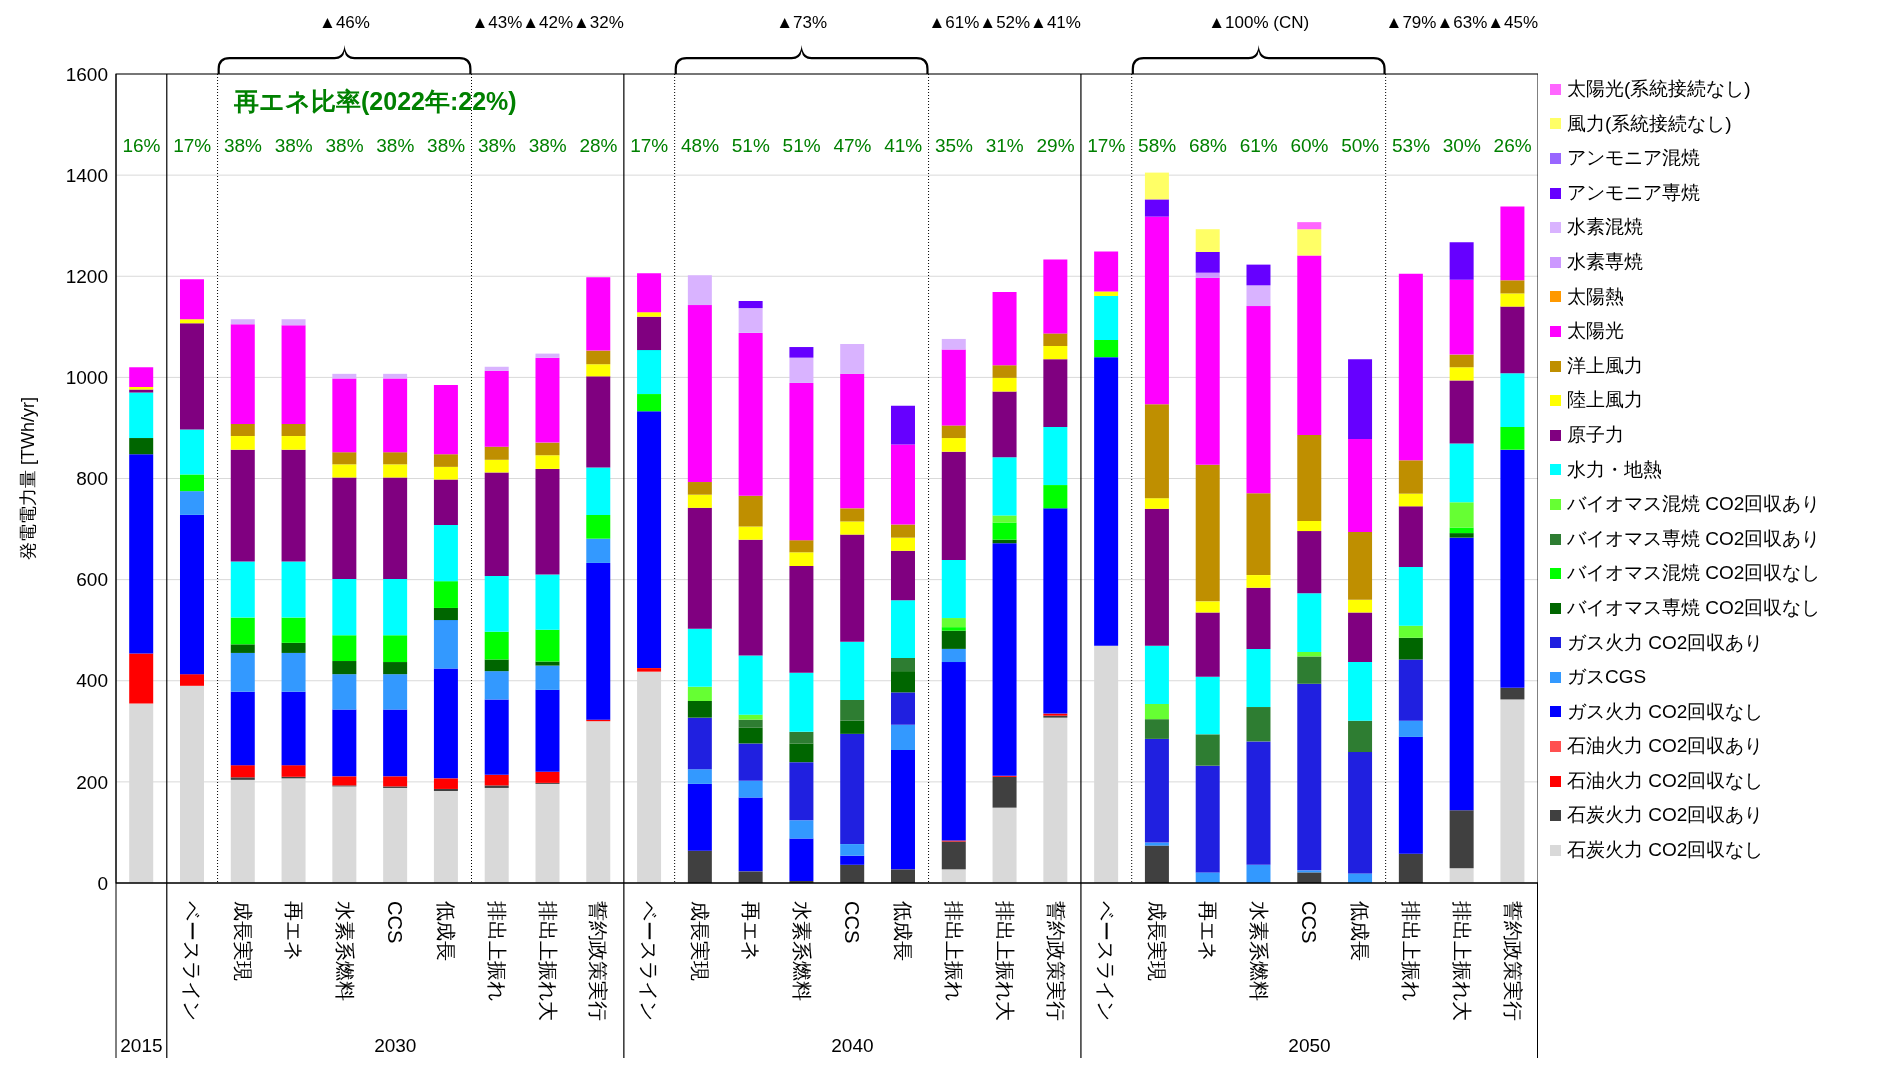 The height and width of the screenshot is (1065, 1878). Describe the element at coordinates (1694, 607) in the screenshot. I see `legend-label: バイオマス専焼 CO2回収なし` at that location.